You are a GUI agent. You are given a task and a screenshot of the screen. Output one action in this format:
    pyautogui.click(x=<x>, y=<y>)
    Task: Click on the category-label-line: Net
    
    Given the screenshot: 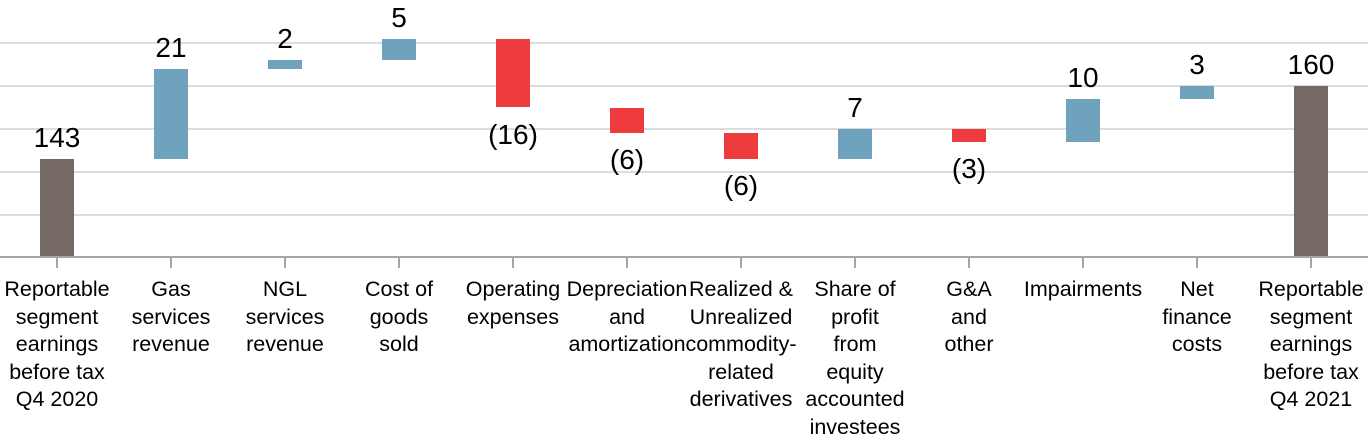 What is the action you would take?
    pyautogui.click(x=1197, y=289)
    